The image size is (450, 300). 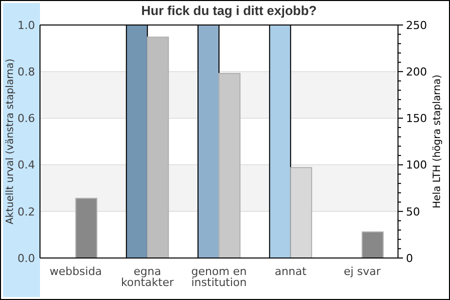 What do you see at coordinates (413, 211) in the screenshot?
I see `y2-tick-label: 50` at bounding box center [413, 211].